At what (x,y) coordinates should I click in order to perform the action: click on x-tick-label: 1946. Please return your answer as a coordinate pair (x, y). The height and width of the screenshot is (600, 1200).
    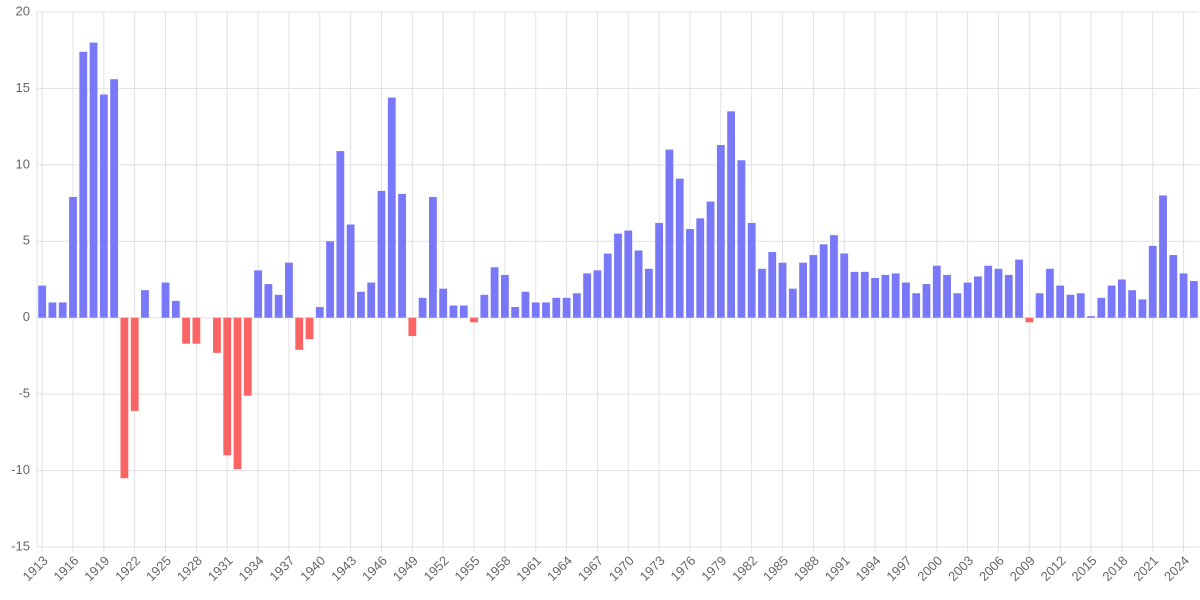
    Looking at the image, I should click on (374, 568).